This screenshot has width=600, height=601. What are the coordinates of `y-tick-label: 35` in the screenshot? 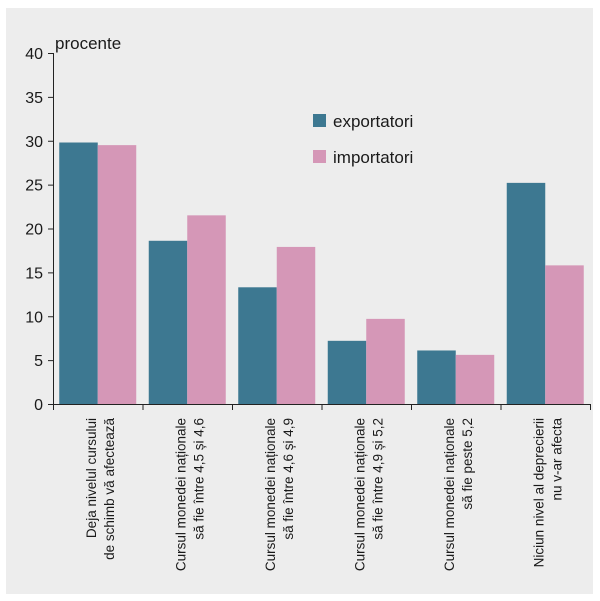 It's located at (34, 98).